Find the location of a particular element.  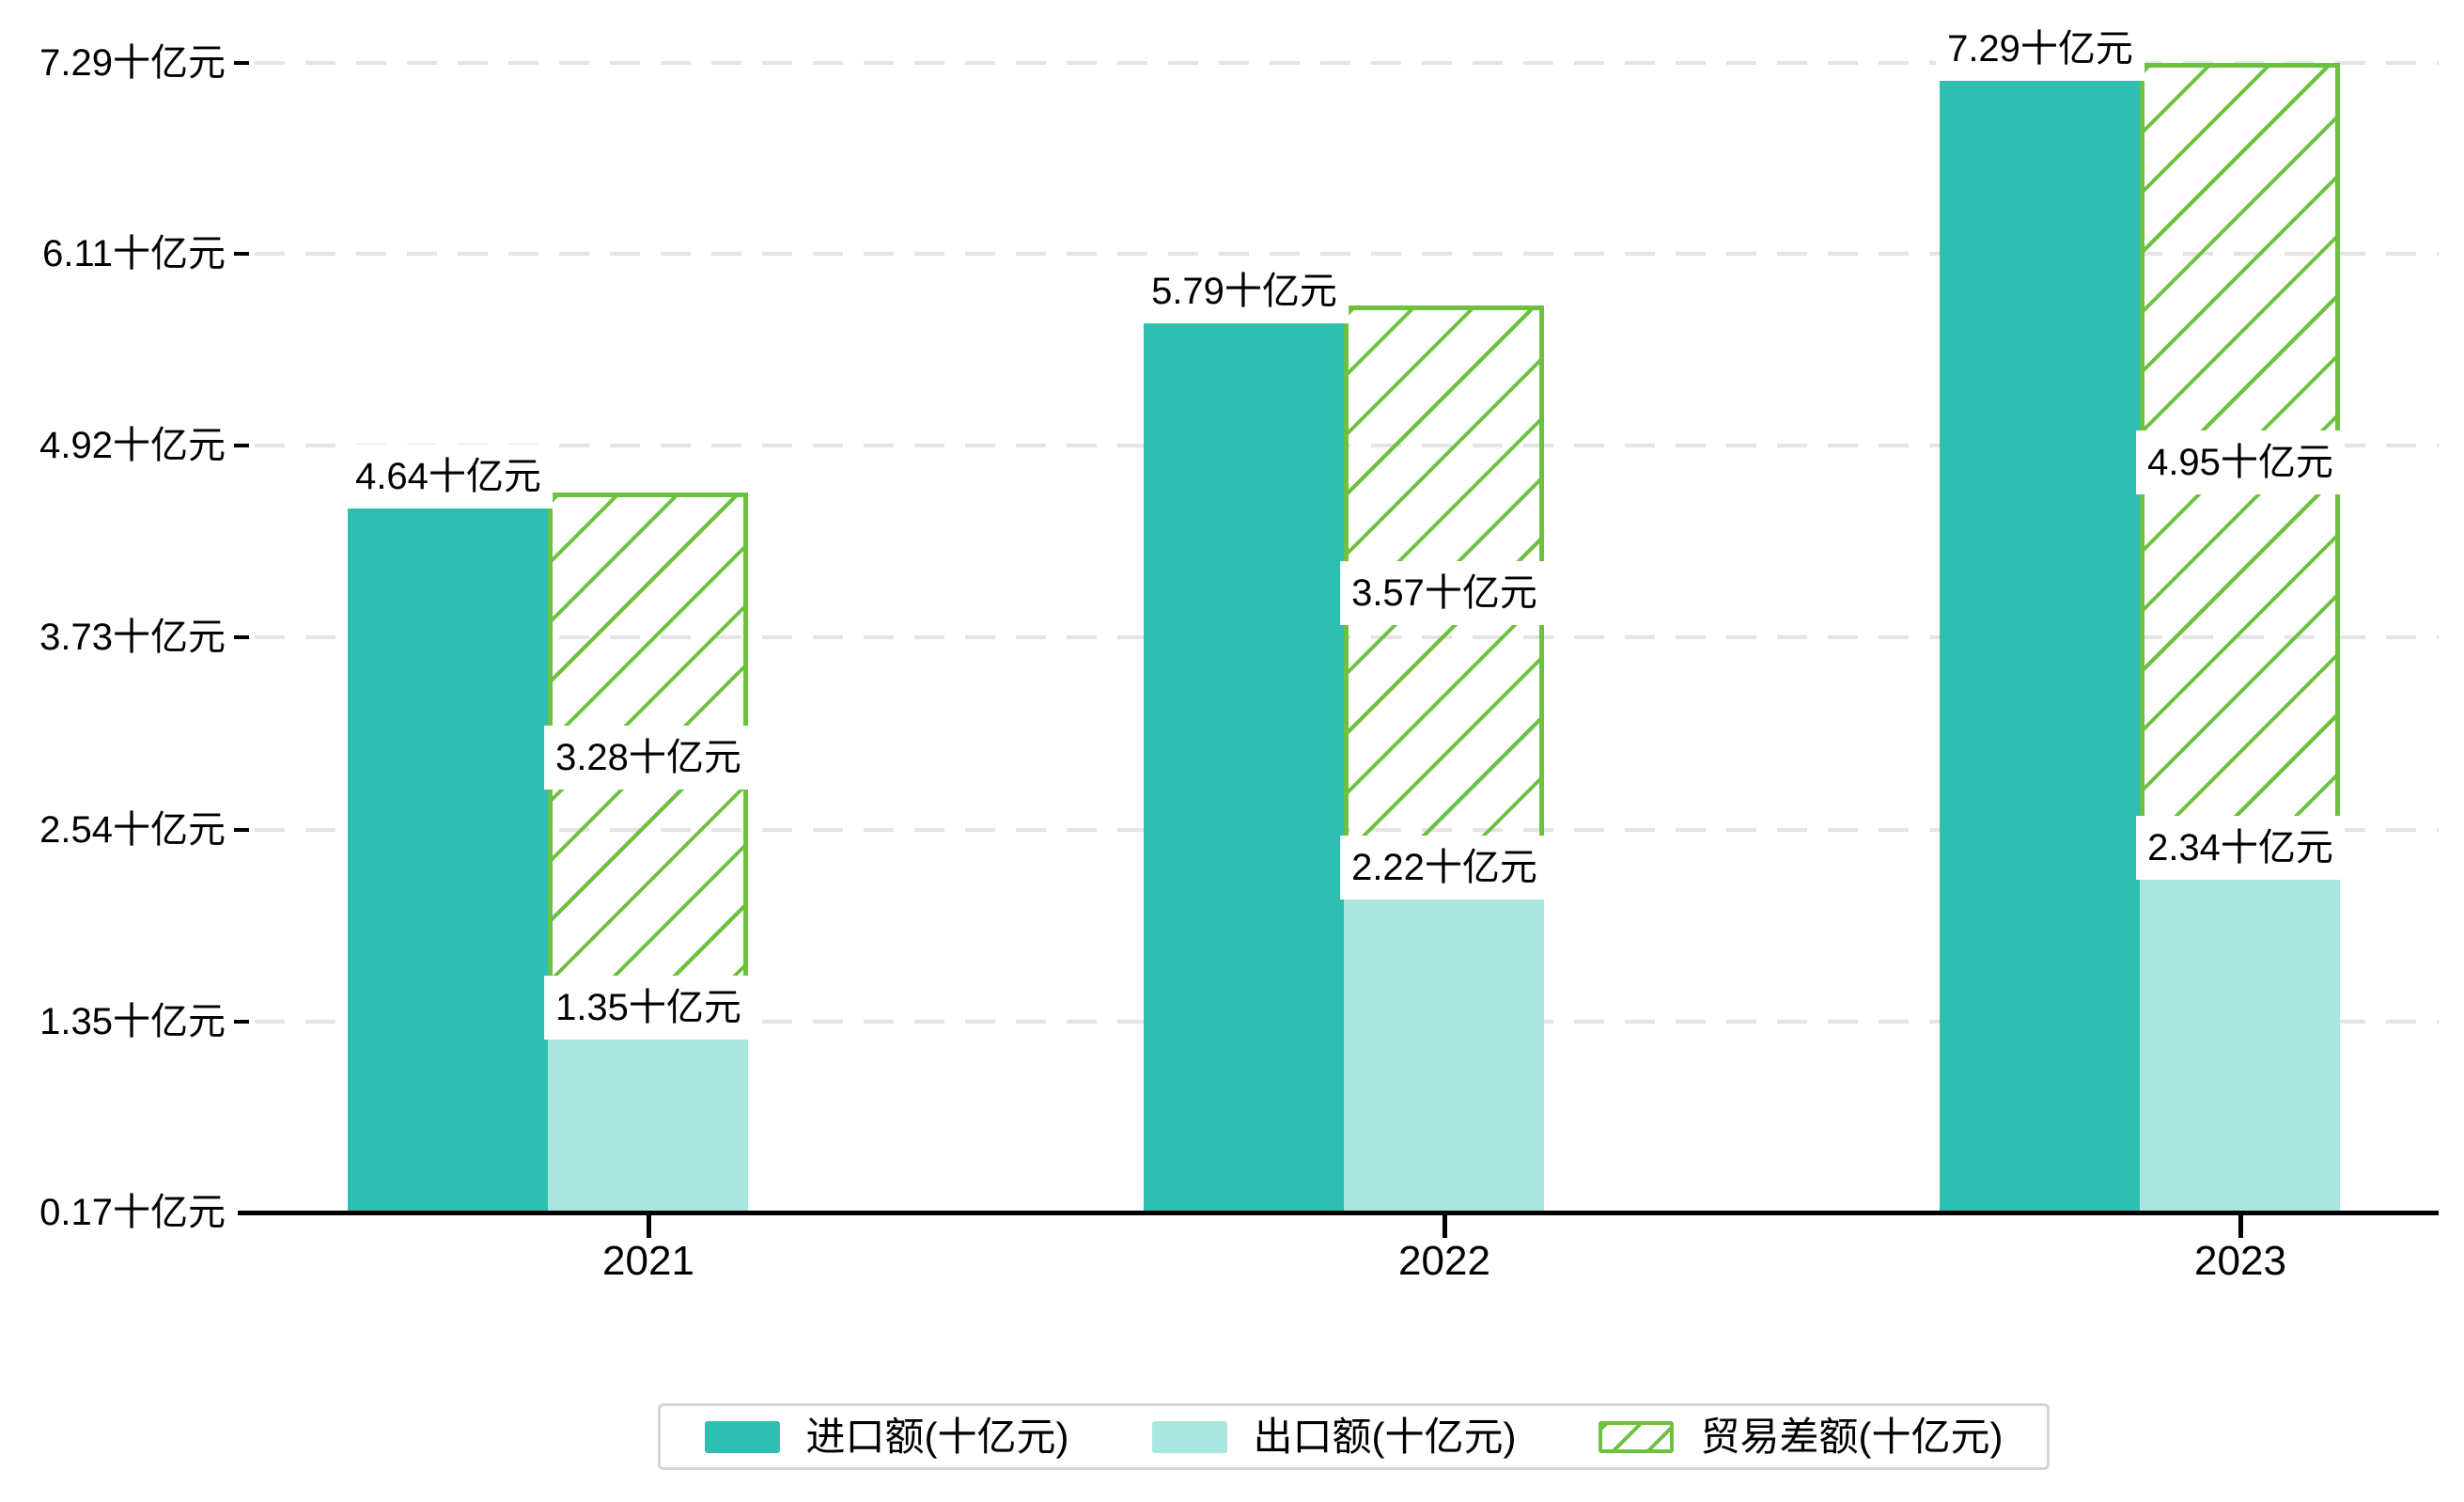

y-tick-label: 7.29十亿元 is located at coordinates (132, 63).